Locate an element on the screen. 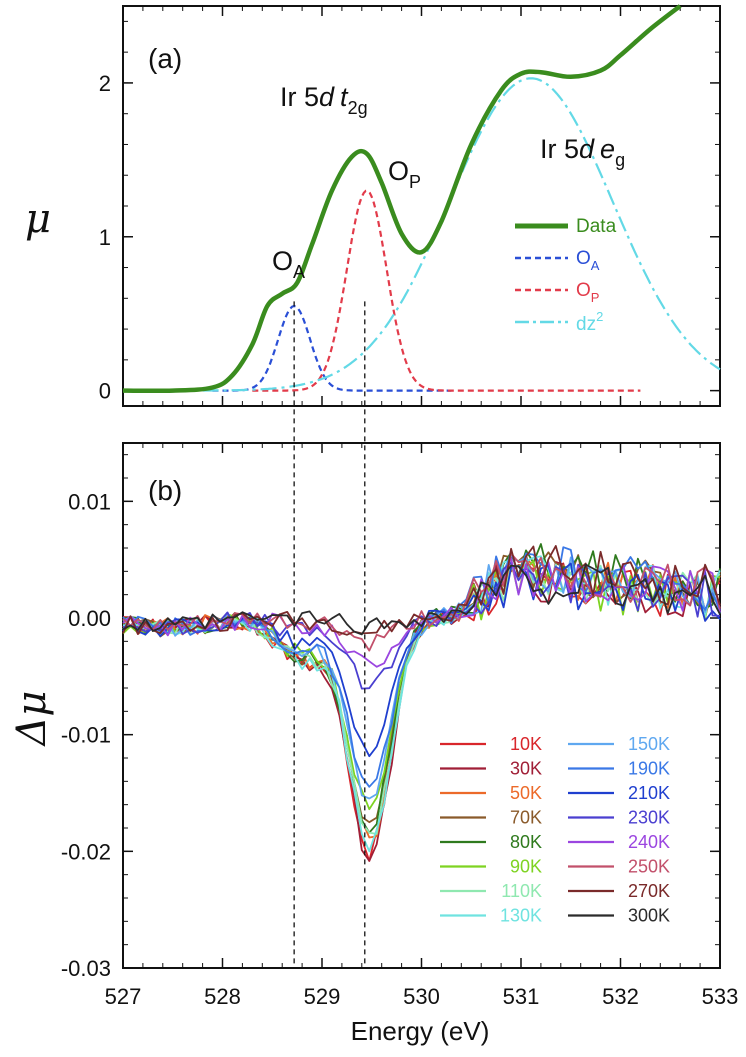 Image resolution: width=746 pixels, height=1057 pixels. legend-a-label-oa-sub: A is located at coordinates (595, 265).